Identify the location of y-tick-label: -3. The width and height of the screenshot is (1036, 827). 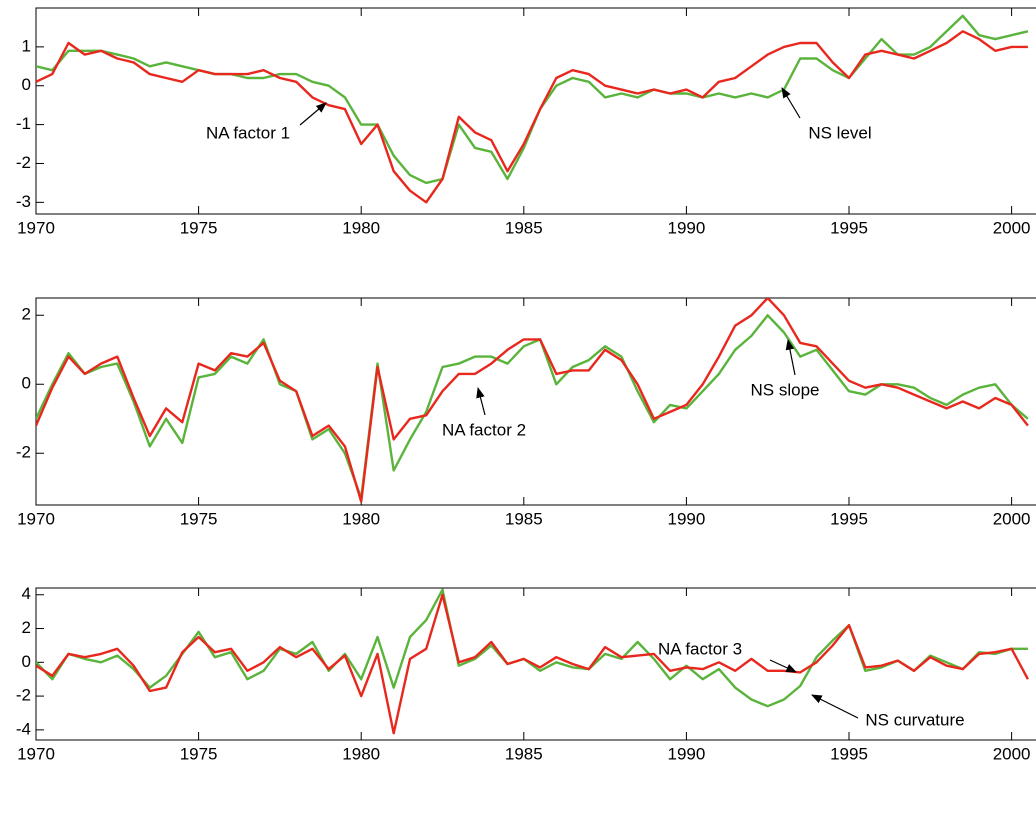
(23, 201).